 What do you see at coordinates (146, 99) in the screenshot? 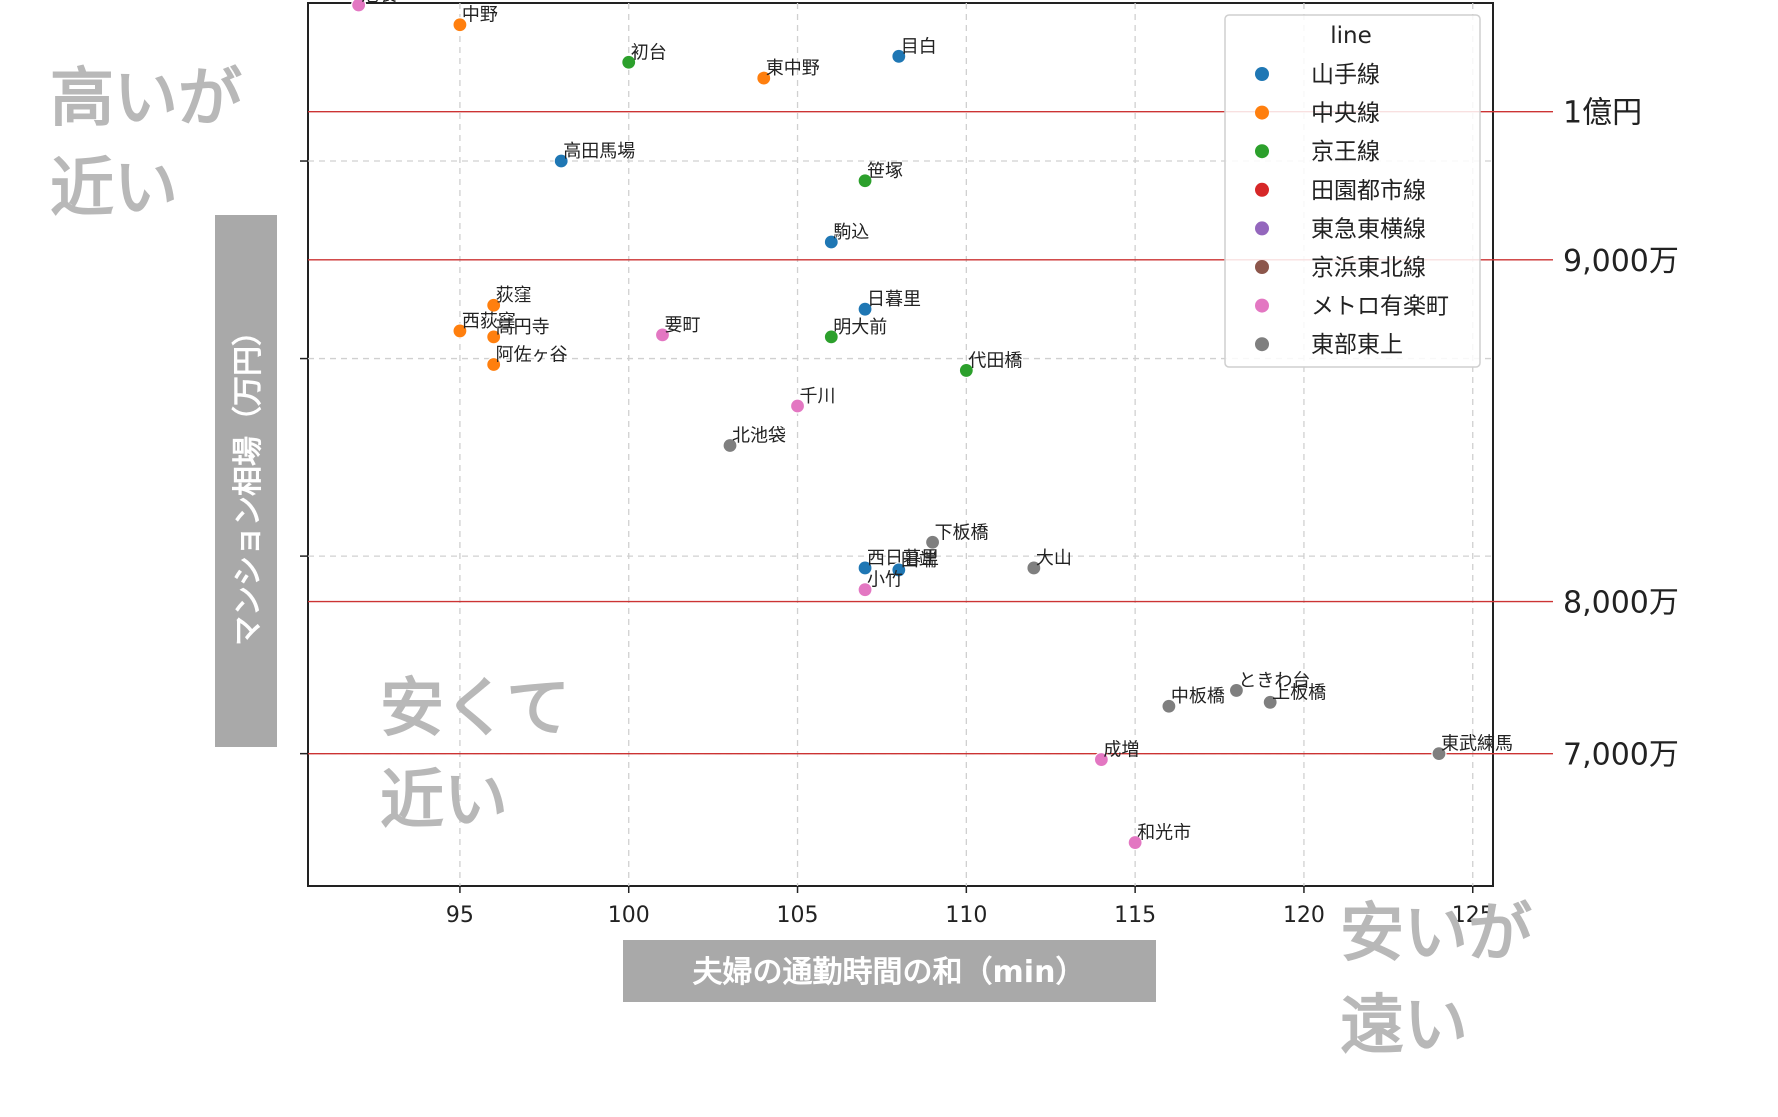
I see `annotation-top-left-line1: 高いが` at bounding box center [146, 99].